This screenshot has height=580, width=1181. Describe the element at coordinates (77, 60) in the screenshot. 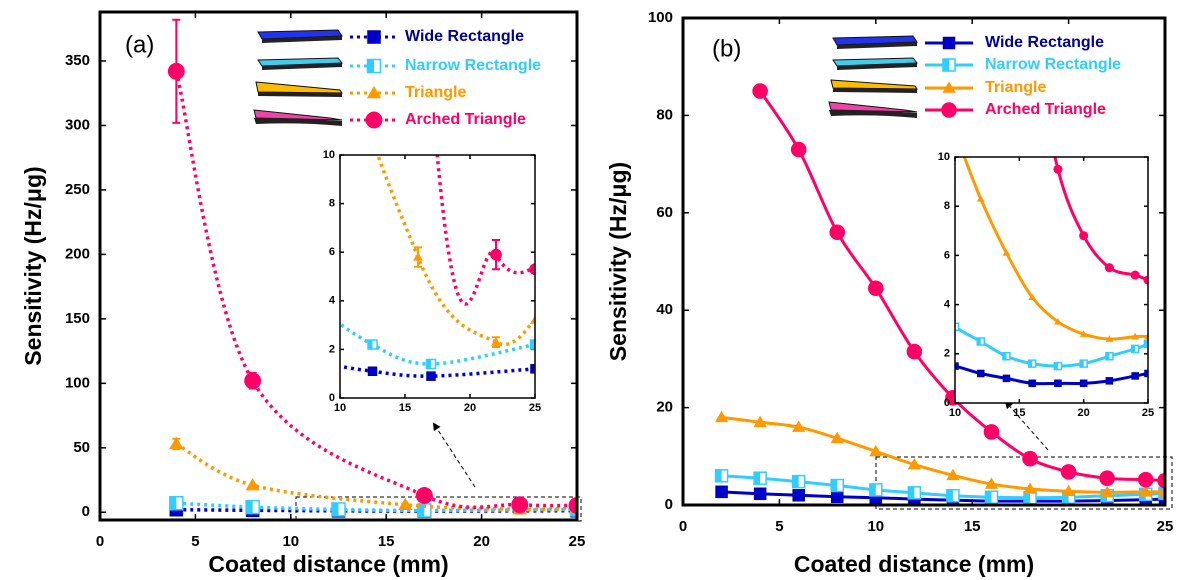

I see `y-tick-label: 350` at that location.